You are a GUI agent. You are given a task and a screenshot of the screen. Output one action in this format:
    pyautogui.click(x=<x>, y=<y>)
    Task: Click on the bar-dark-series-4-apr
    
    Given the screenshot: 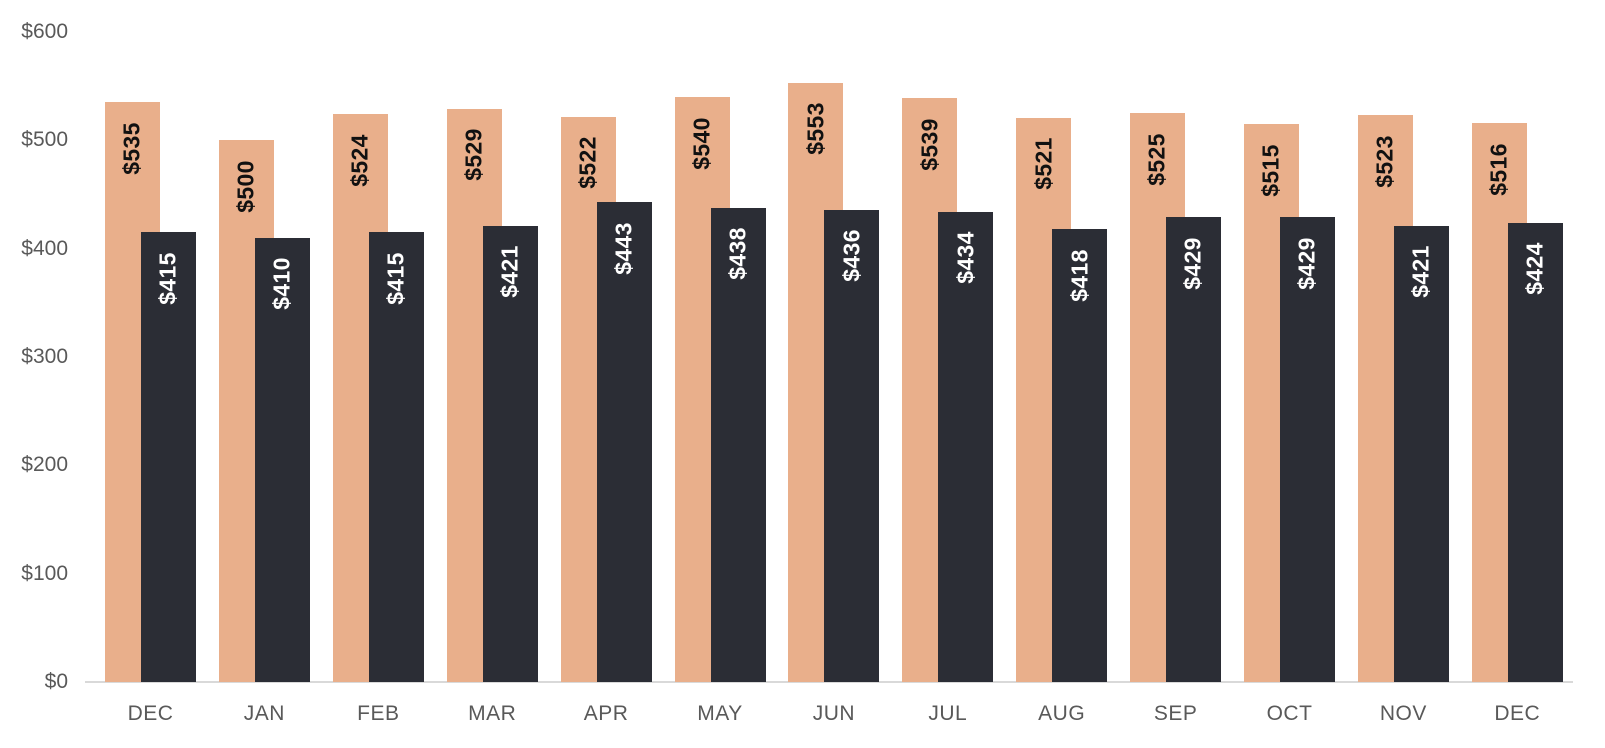 What is the action you would take?
    pyautogui.click(x=624, y=442)
    